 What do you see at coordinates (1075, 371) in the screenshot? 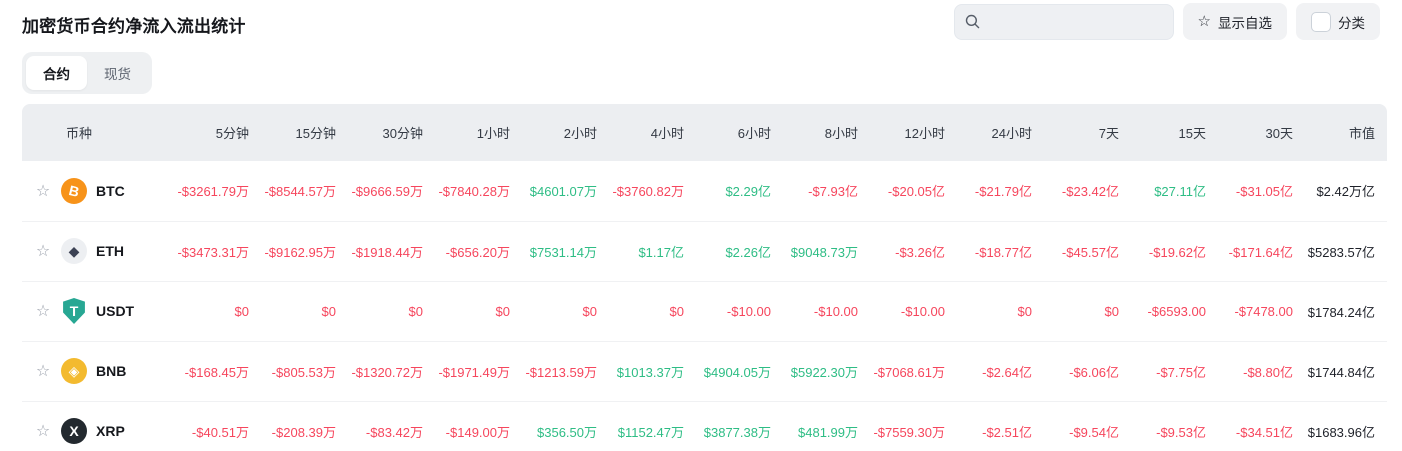
I see `netflow-value-cell: -$6.06亿` at bounding box center [1075, 371].